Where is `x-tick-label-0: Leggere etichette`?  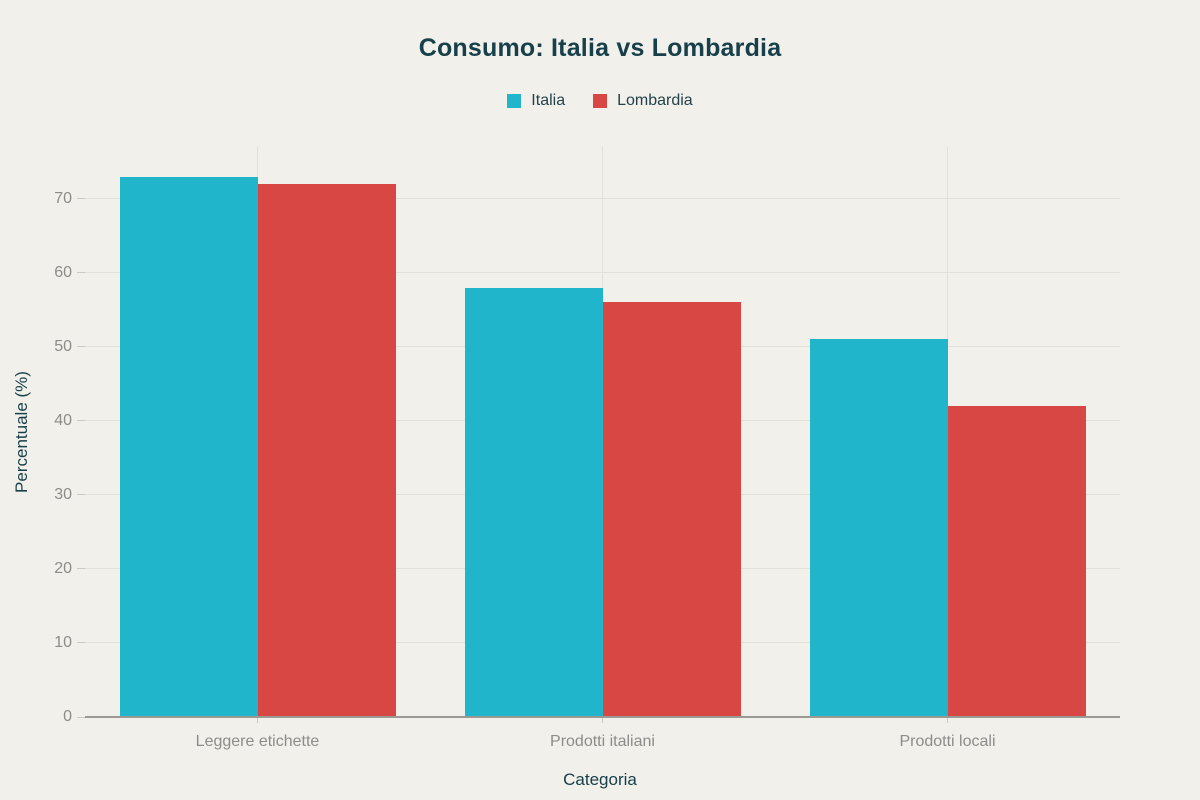 x-tick-label-0: Leggere etichette is located at coordinates (257, 741).